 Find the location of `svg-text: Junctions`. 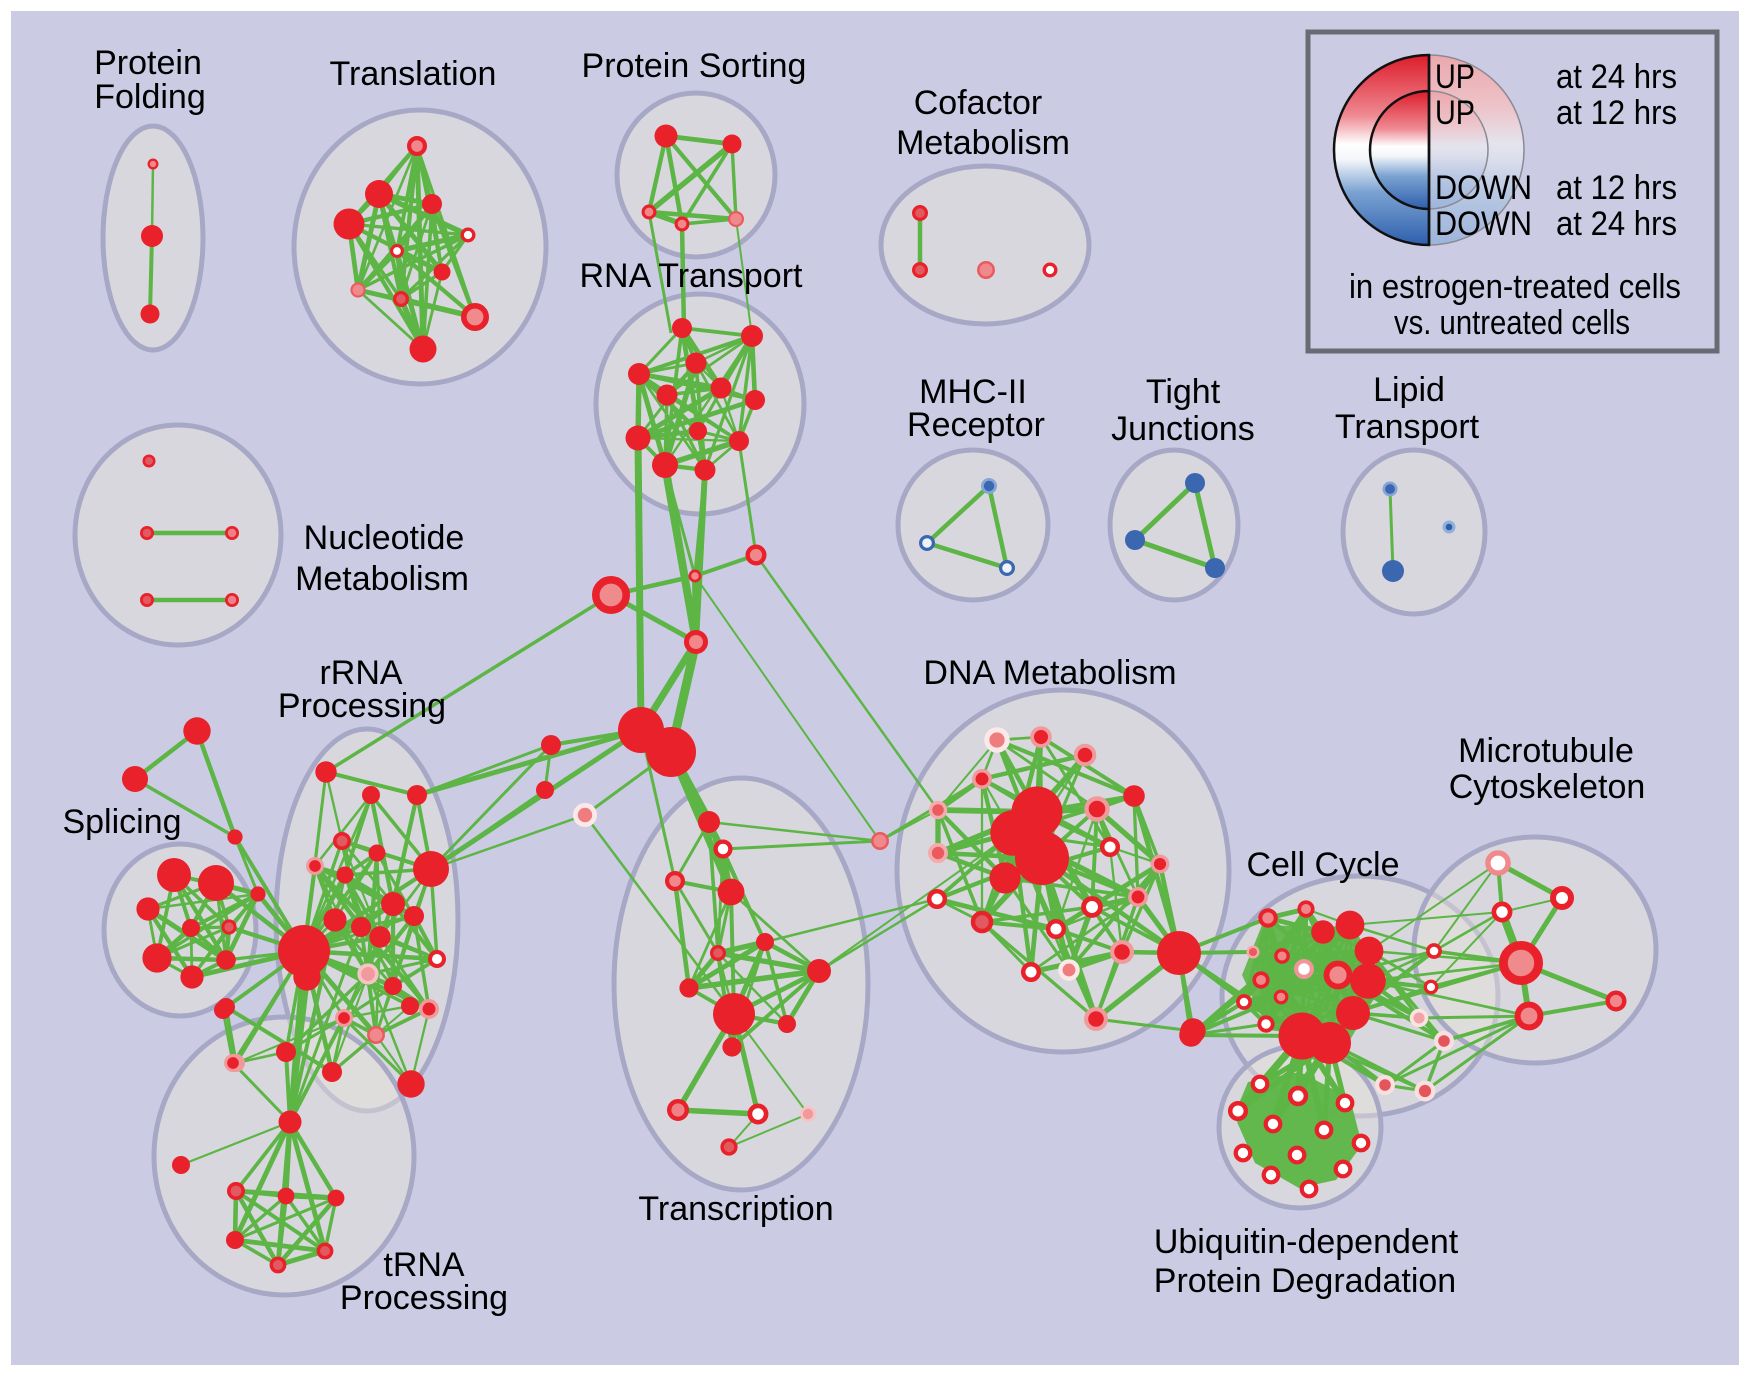

svg-text: Junctions is located at coordinates (1183, 429).